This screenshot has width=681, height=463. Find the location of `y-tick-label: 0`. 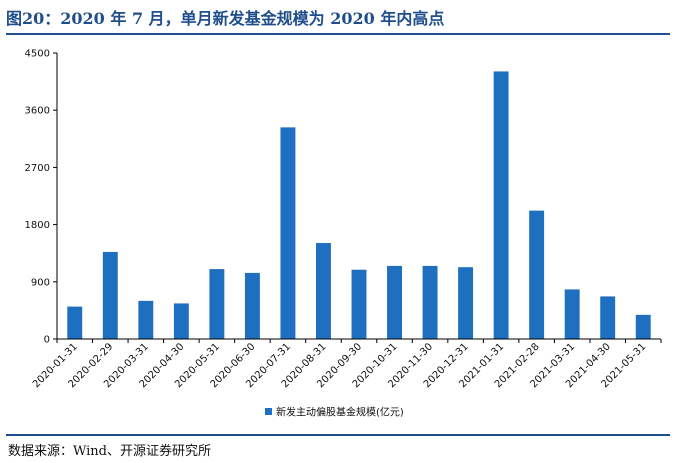

y-tick-label: 0 is located at coordinates (47, 340).